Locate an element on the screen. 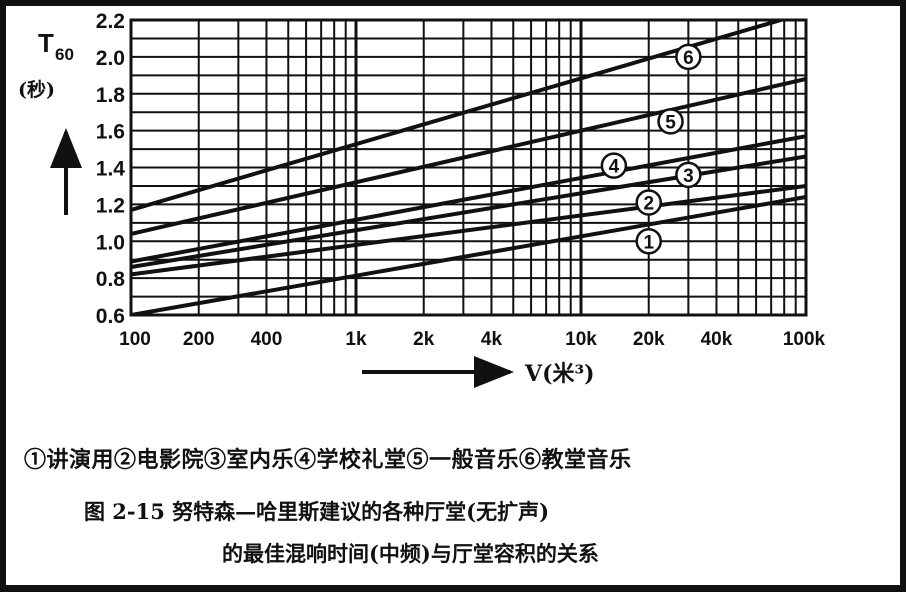 The height and width of the screenshot is (592, 906). x-tick-label: 2k is located at coordinates (424, 339).